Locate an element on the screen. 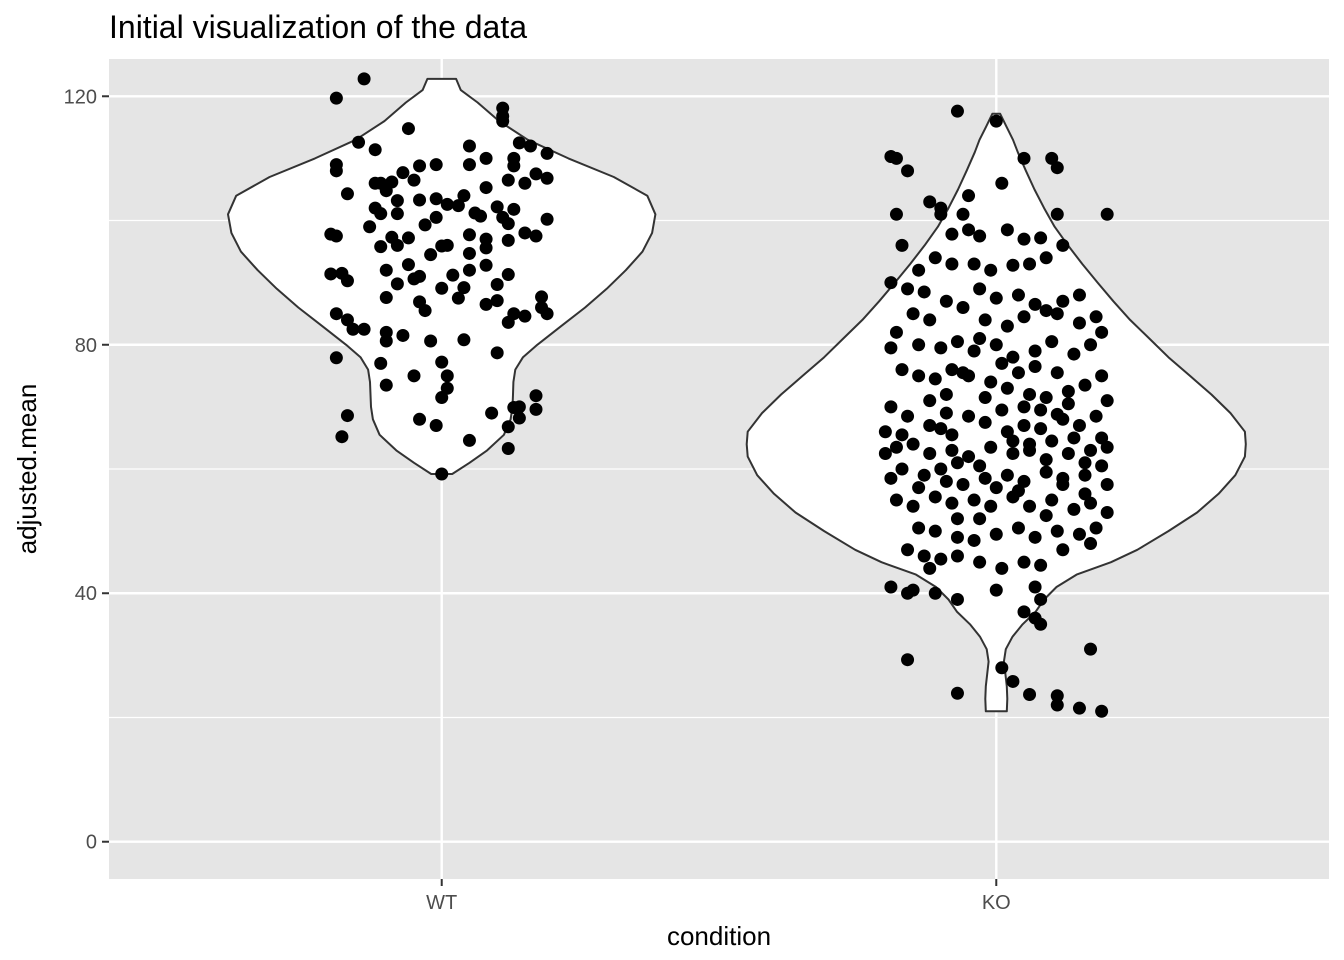  y-axis: 0 40 80 120 is located at coordinates (86, 470).